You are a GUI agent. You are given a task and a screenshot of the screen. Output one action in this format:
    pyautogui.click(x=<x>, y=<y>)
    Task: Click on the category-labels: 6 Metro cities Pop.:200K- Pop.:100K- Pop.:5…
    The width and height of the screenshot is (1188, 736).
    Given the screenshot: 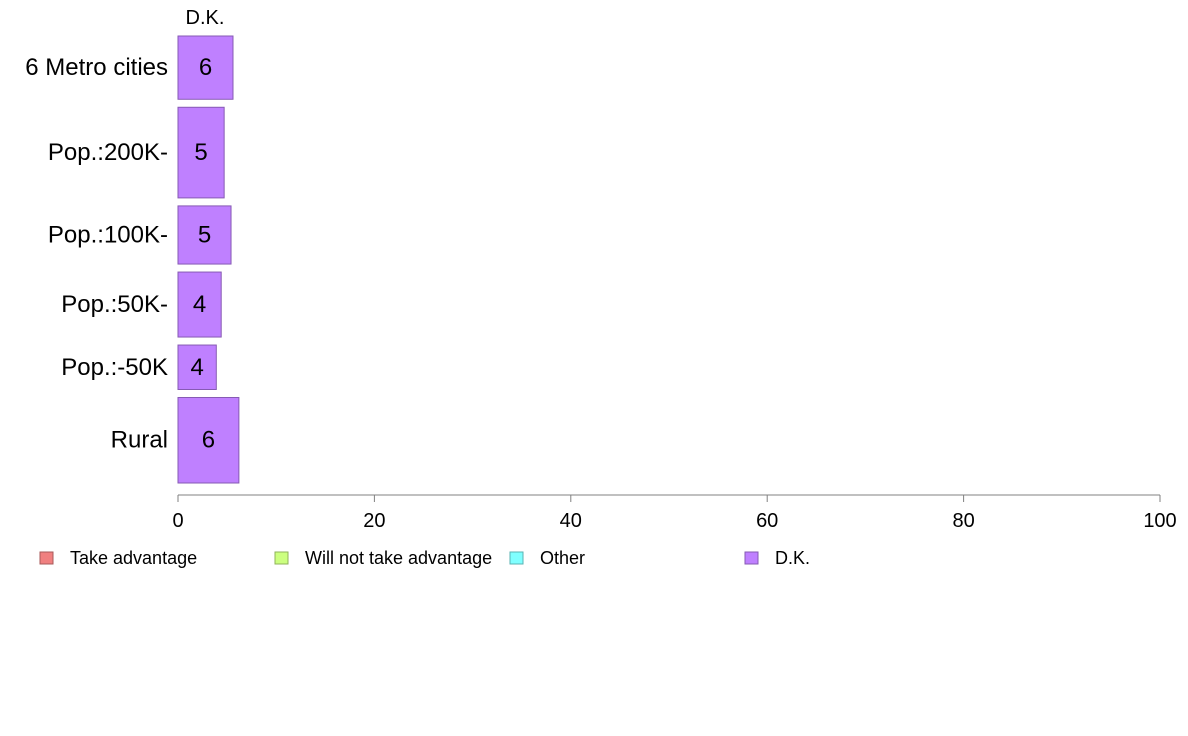 What is the action you would take?
    pyautogui.click(x=96, y=254)
    